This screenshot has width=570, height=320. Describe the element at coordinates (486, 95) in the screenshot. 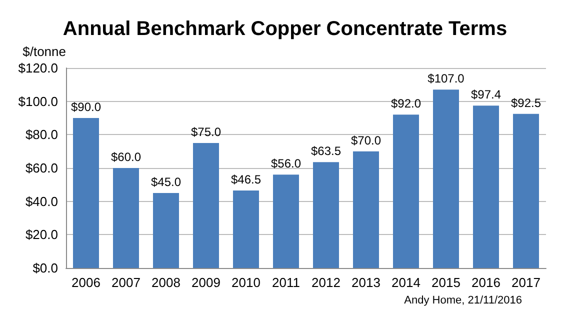

I see `data-label: $97.4` at that location.